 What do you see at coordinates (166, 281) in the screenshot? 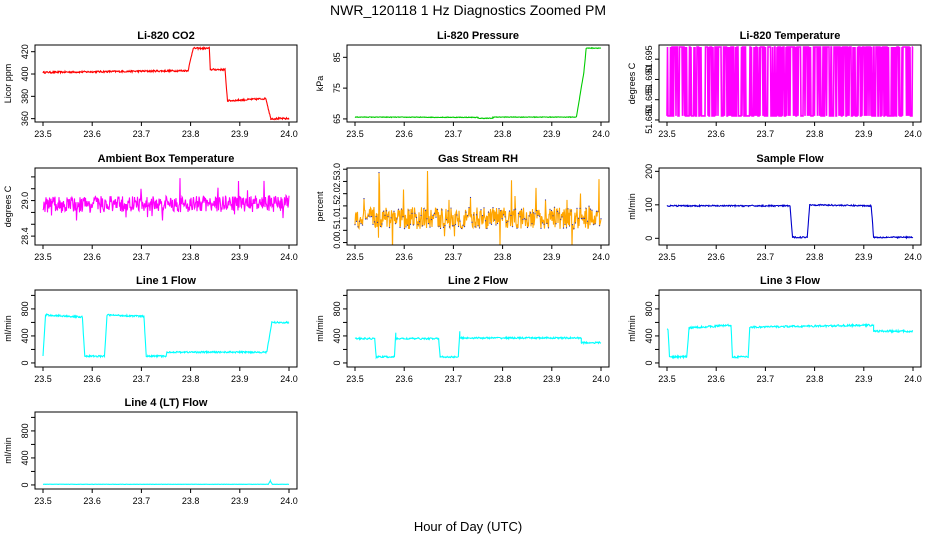
I see `panel-title-line-1-flow: Line 1 Flow` at bounding box center [166, 281].